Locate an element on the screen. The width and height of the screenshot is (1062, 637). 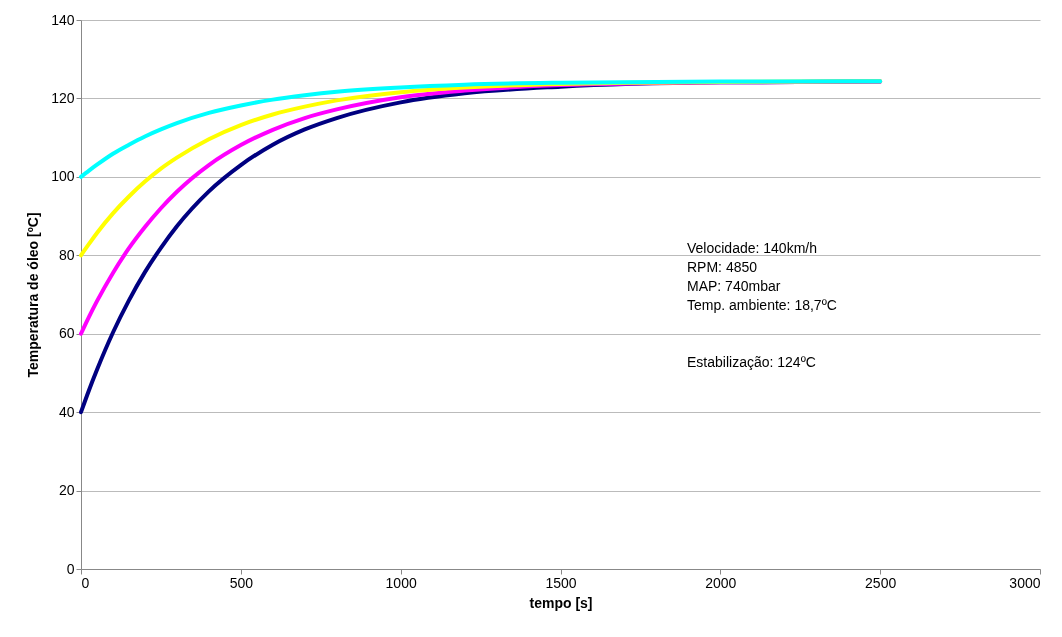
y-axis-title: Temperatura de óleo [ºC] is located at coordinates (33, 295).